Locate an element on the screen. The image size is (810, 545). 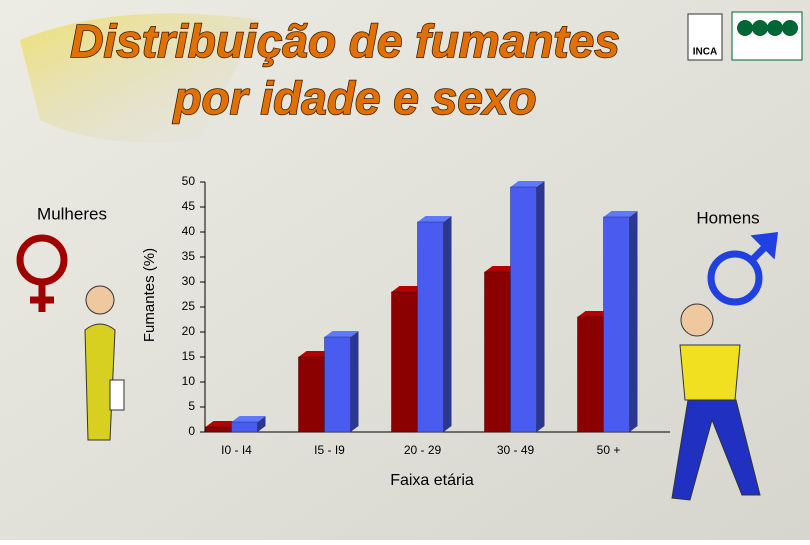
x-axis-label: Faixa etária is located at coordinates (432, 480).